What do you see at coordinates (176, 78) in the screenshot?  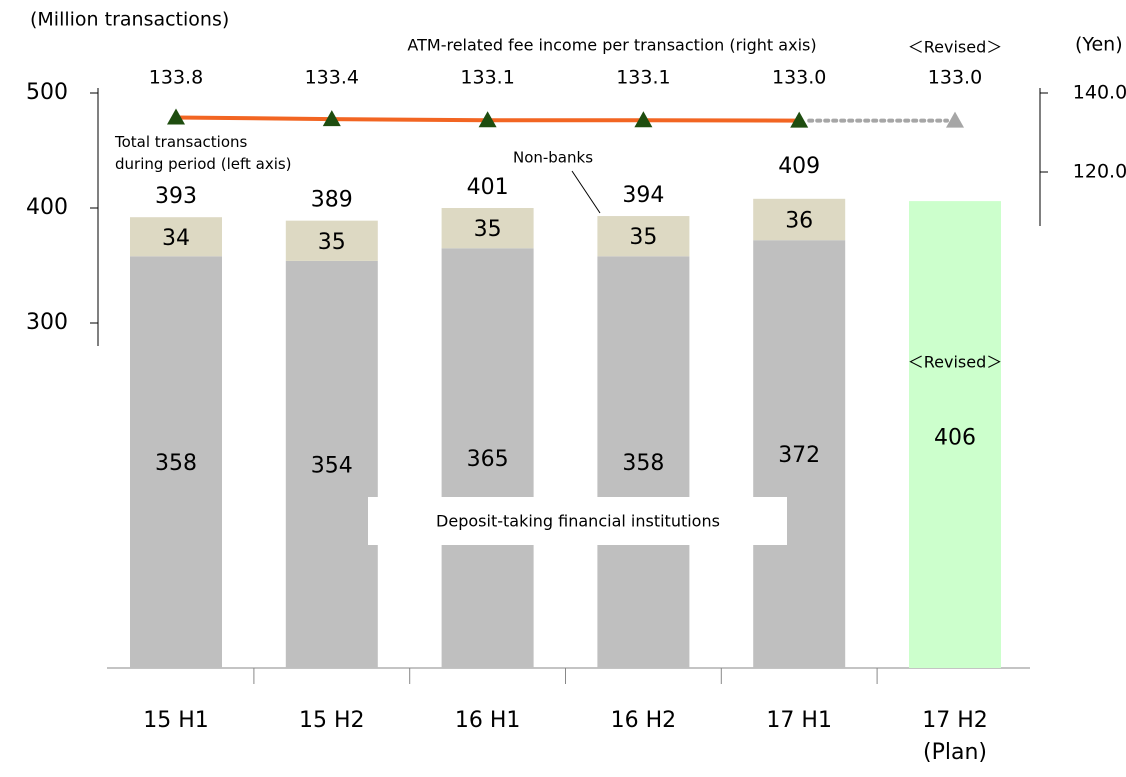 I see `fee-label: 133.8` at bounding box center [176, 78].